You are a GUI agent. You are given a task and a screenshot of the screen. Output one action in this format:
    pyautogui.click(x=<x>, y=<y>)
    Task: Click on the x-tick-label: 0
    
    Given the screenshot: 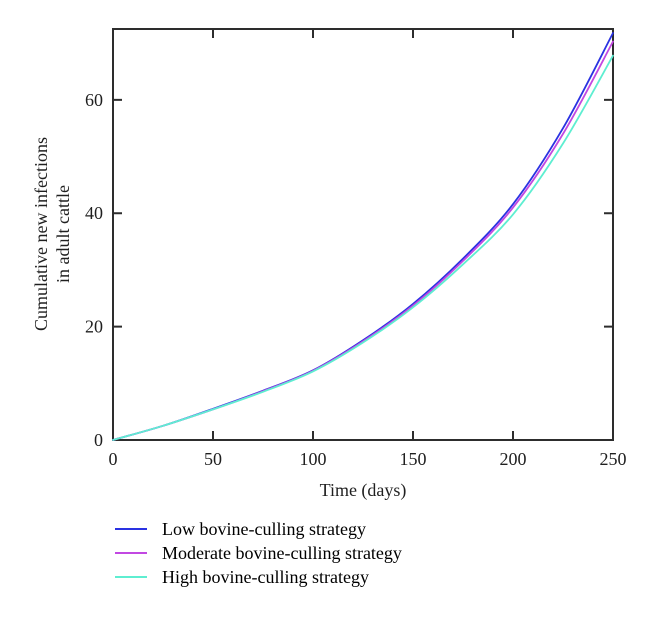 What is the action you would take?
    pyautogui.click(x=113, y=459)
    